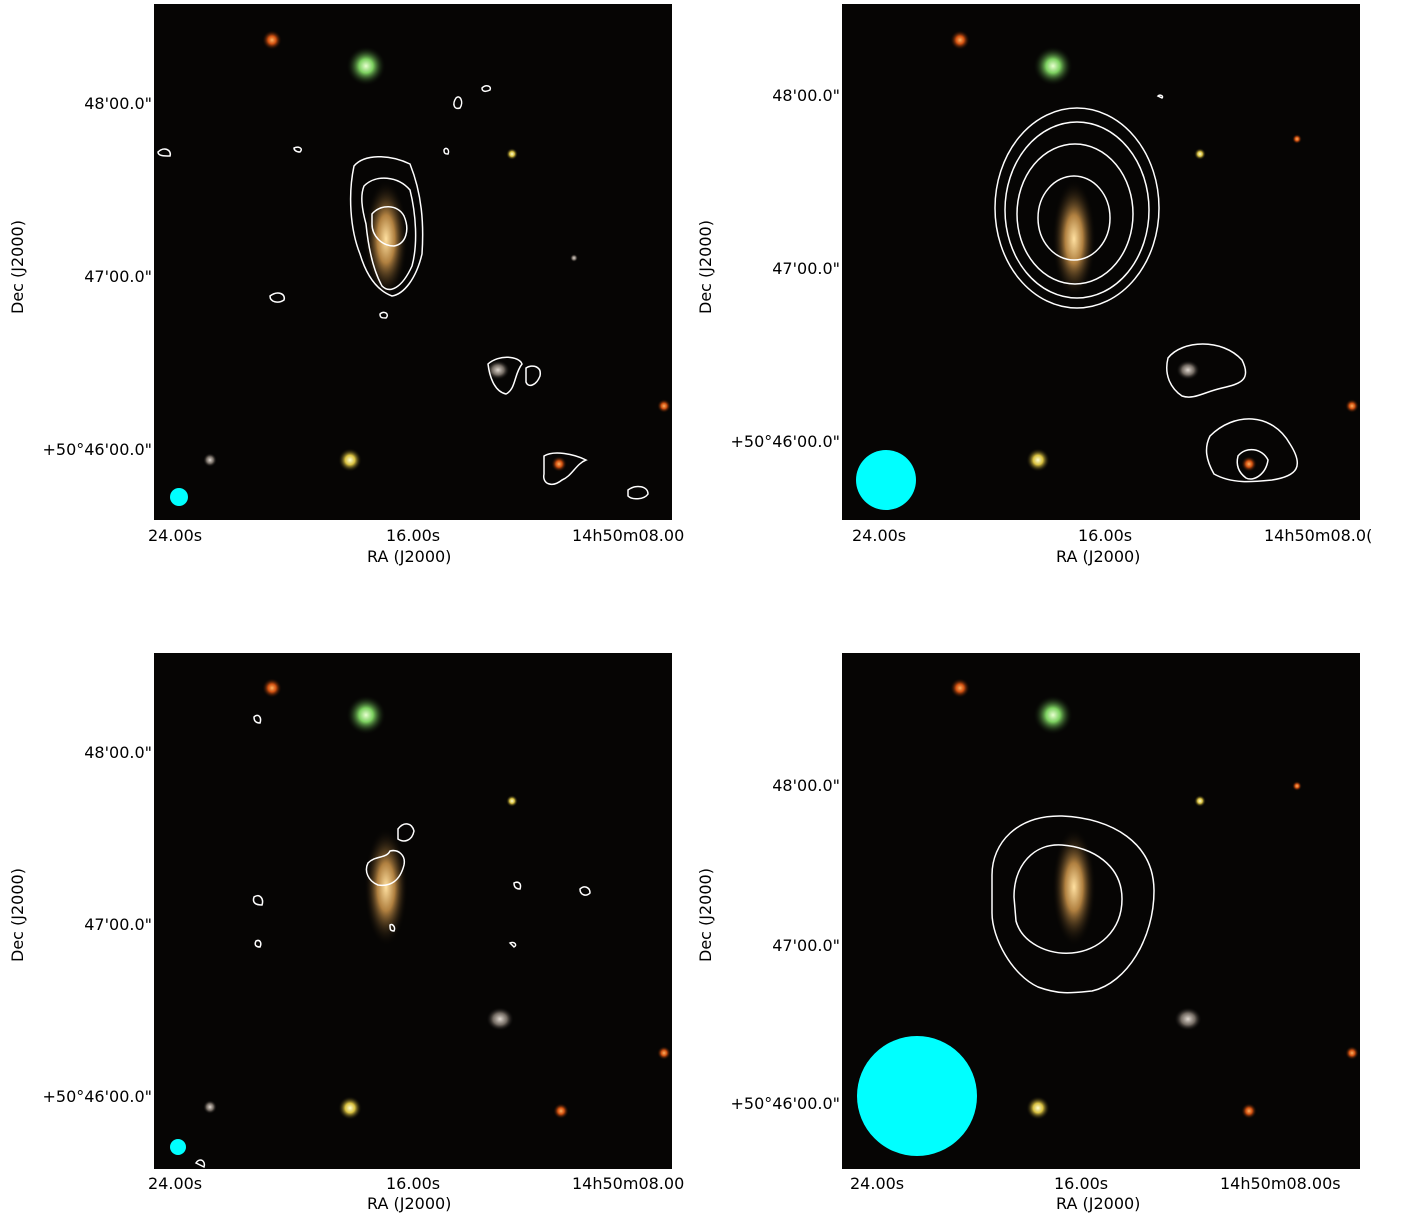 This screenshot has width=1405, height=1216. Describe the element at coordinates (498, 370) in the screenshot. I see `galaxy-small` at that location.